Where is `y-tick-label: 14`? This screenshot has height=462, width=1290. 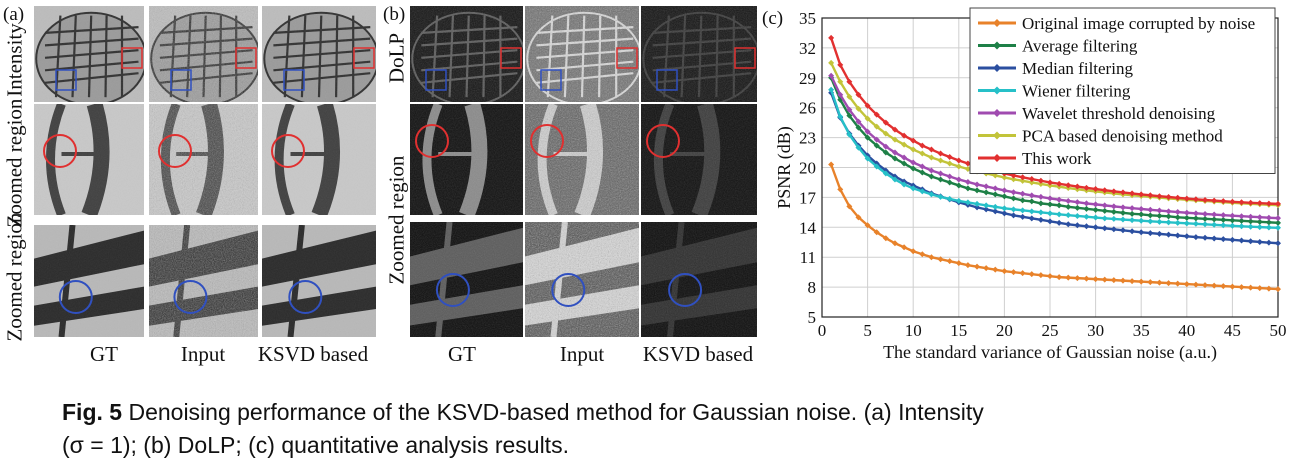
y-tick-label: 14 is located at coordinates (808, 227).